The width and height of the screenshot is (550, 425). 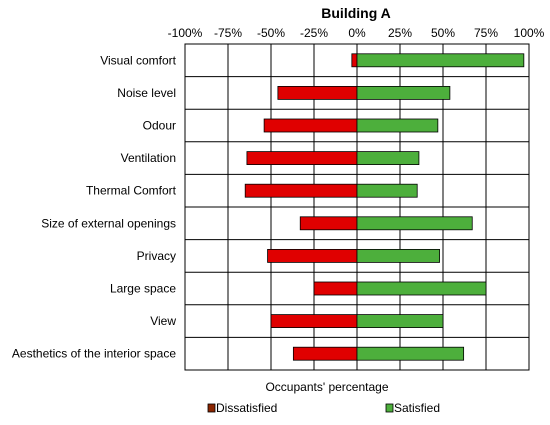 I want to click on x-tick-label: 75%, so click(x=486, y=33).